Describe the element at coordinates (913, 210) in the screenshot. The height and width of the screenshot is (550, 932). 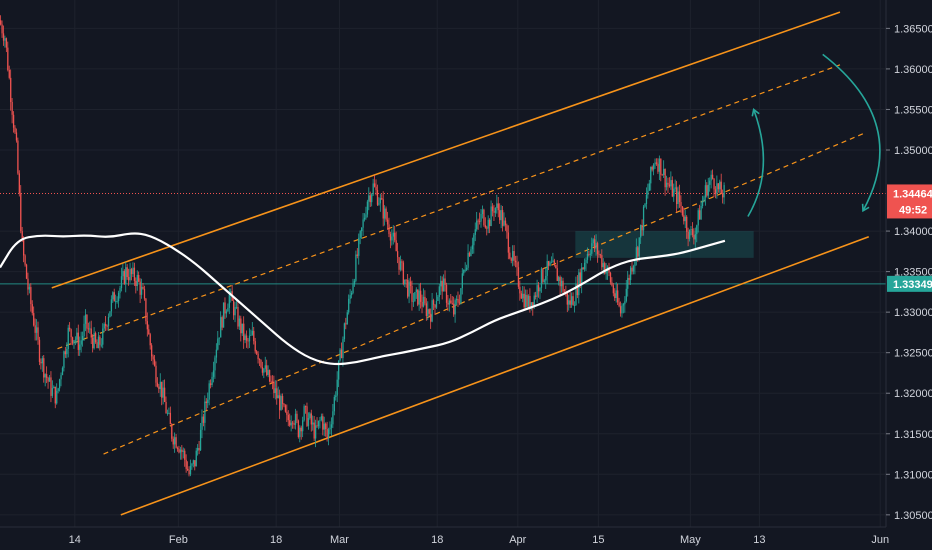
I see `countdown-label: 49:52` at that location.